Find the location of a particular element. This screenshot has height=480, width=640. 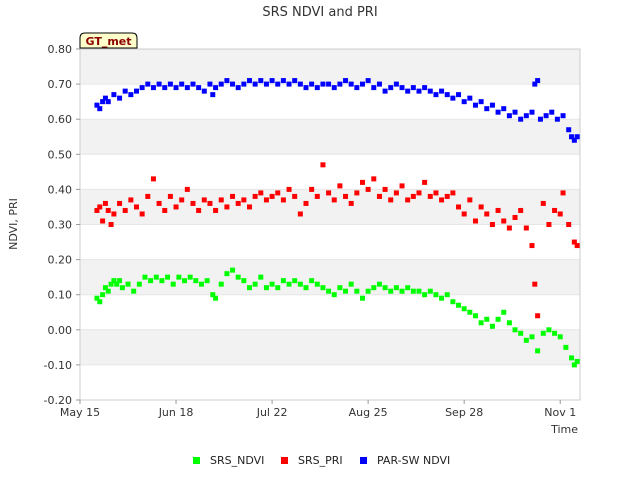

y-tick-label: 0.40 is located at coordinates (60, 189).